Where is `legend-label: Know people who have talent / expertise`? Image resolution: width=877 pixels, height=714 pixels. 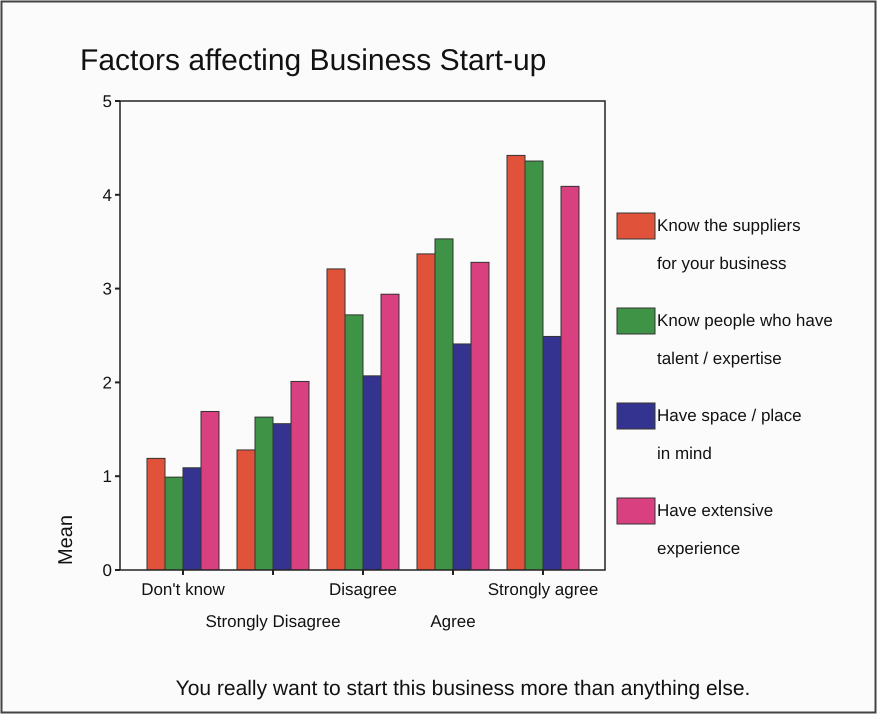
legend-label: Know people who have talent / expertise is located at coordinates (745, 339).